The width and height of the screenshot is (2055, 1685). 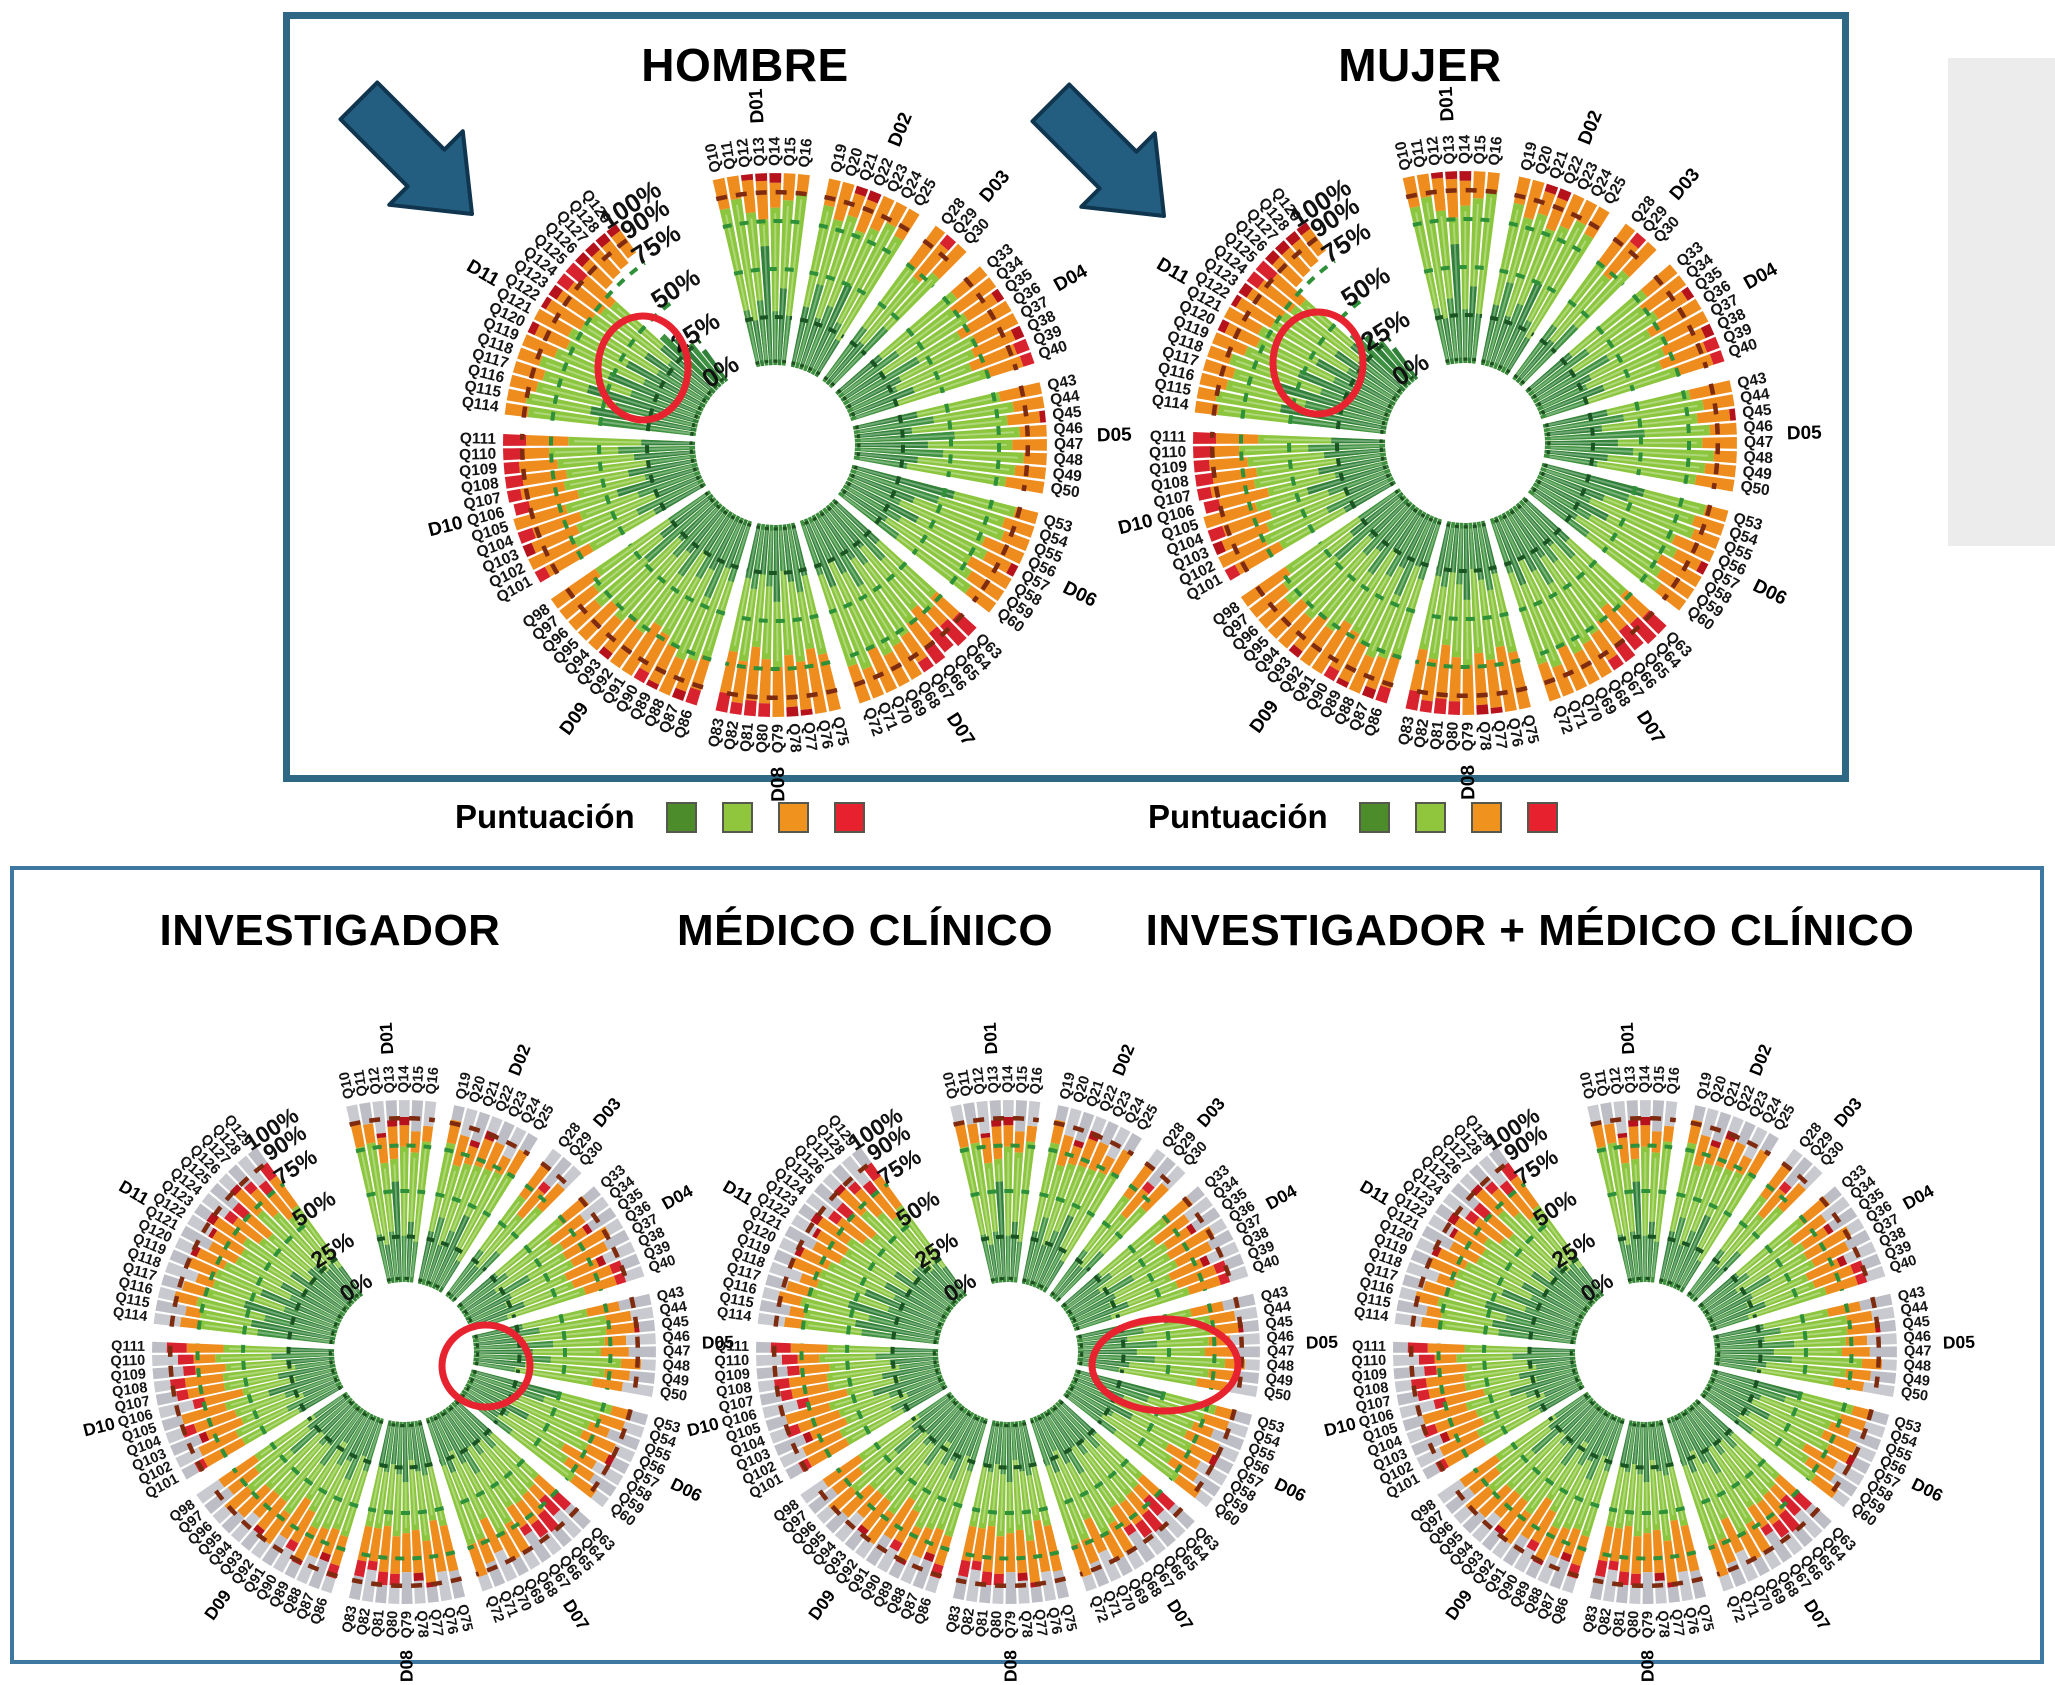 What do you see at coordinates (763, 738) in the screenshot?
I see `q-label: Q80` at bounding box center [763, 738].